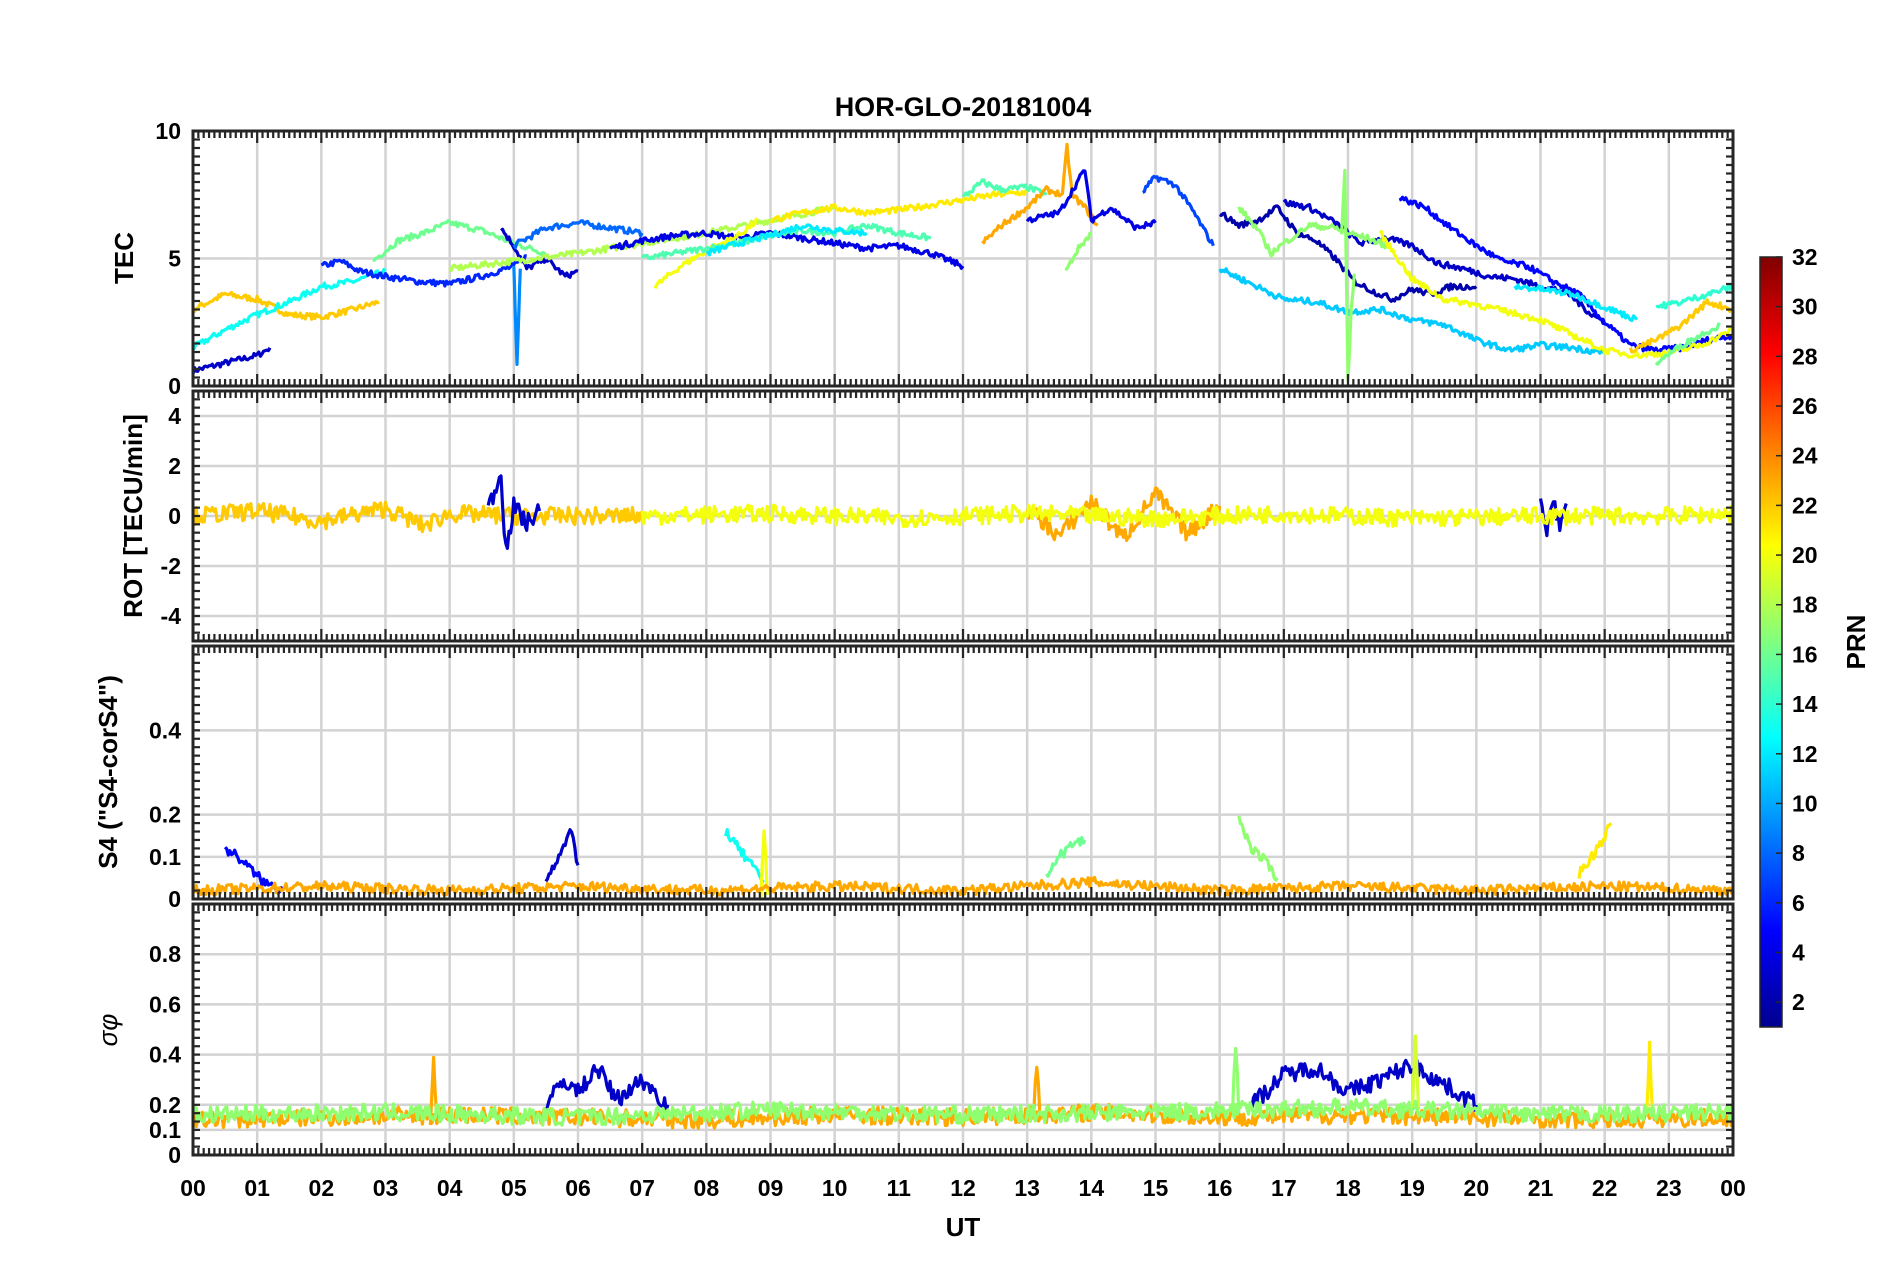  What do you see at coordinates (578, 1188) in the screenshot?
I see `x-tick-label: 06` at bounding box center [578, 1188].